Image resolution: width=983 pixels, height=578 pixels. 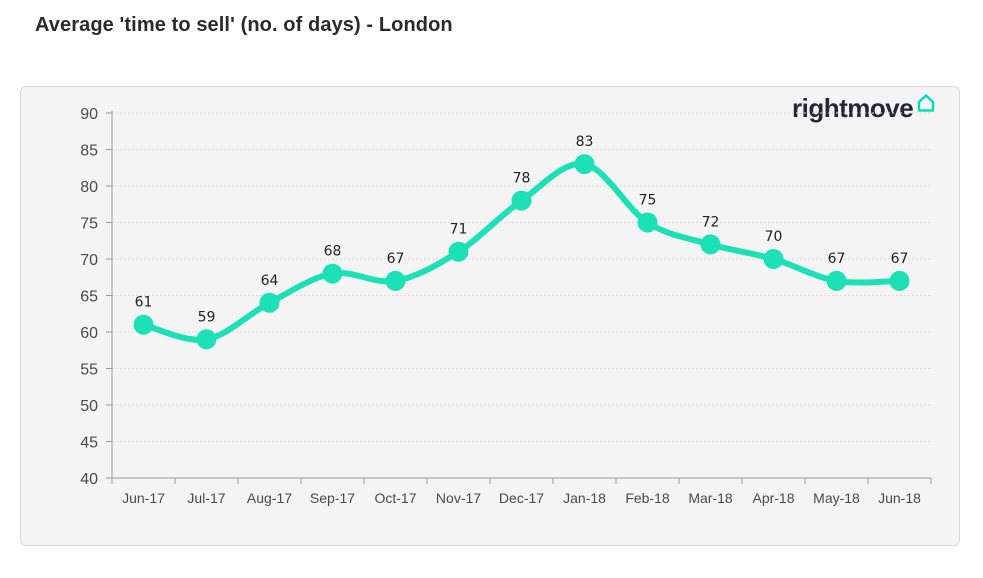 What do you see at coordinates (522, 179) in the screenshot?
I see `data-label: 78` at bounding box center [522, 179].